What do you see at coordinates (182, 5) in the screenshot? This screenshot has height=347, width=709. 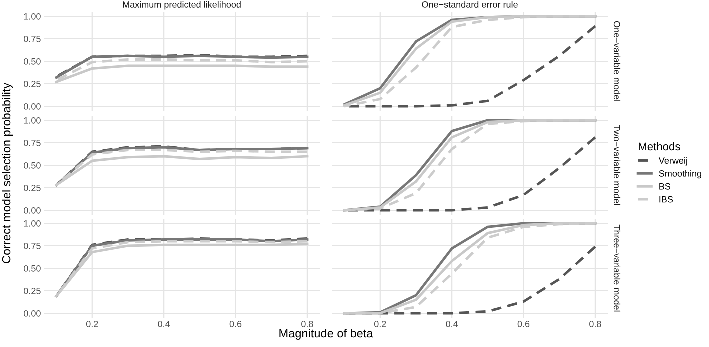 I see `chart-title: Maximum predicted likelihood` at bounding box center [182, 5].